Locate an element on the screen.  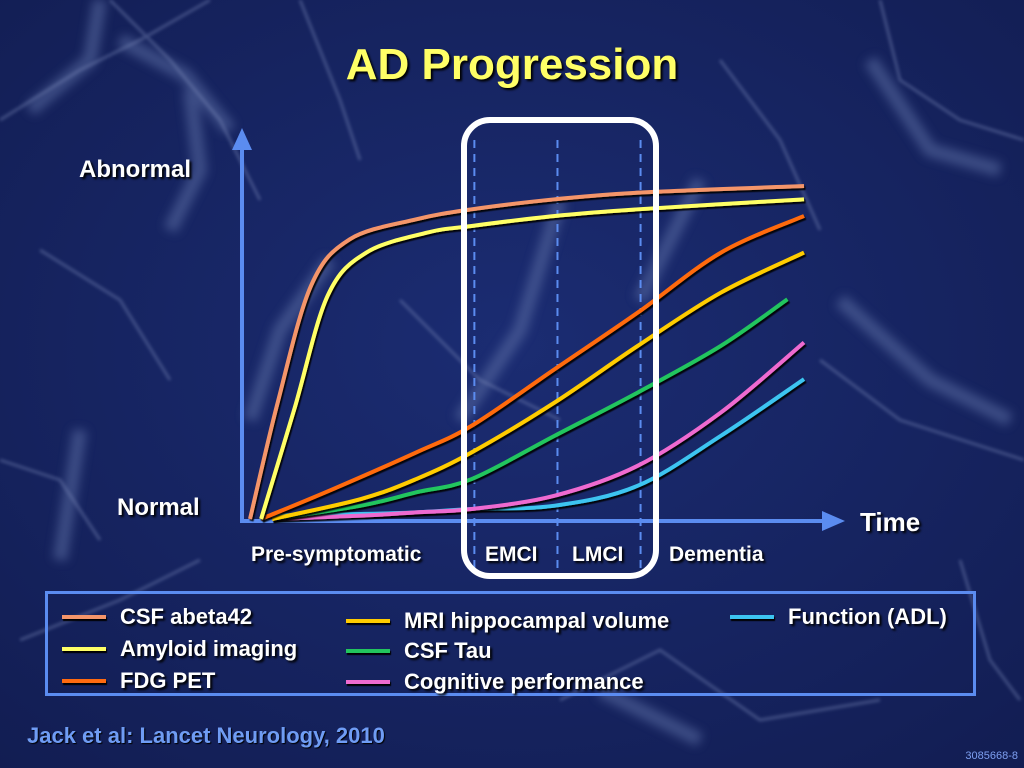
y-axis-abnormal-label: Abnormal is located at coordinates (135, 169).